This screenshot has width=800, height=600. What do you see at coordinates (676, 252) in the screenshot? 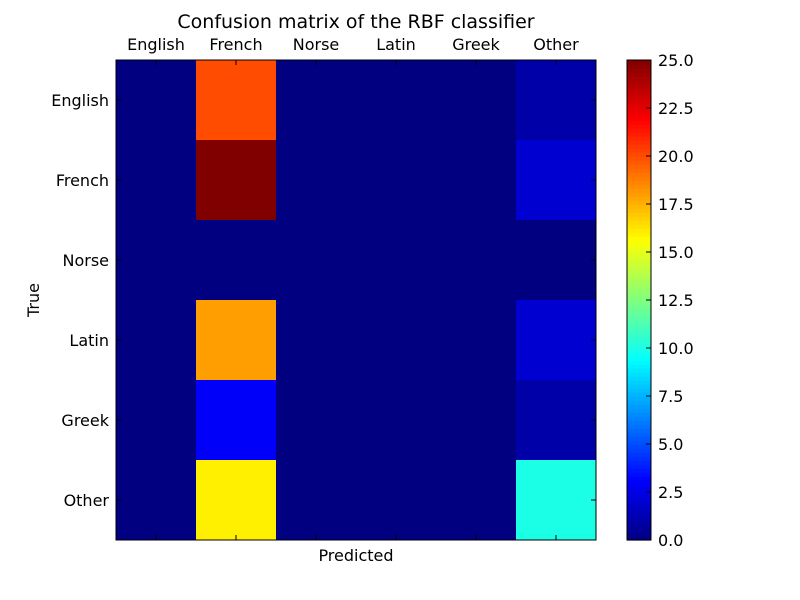
I see `colorbar-tick-label: 15.0` at bounding box center [676, 252].